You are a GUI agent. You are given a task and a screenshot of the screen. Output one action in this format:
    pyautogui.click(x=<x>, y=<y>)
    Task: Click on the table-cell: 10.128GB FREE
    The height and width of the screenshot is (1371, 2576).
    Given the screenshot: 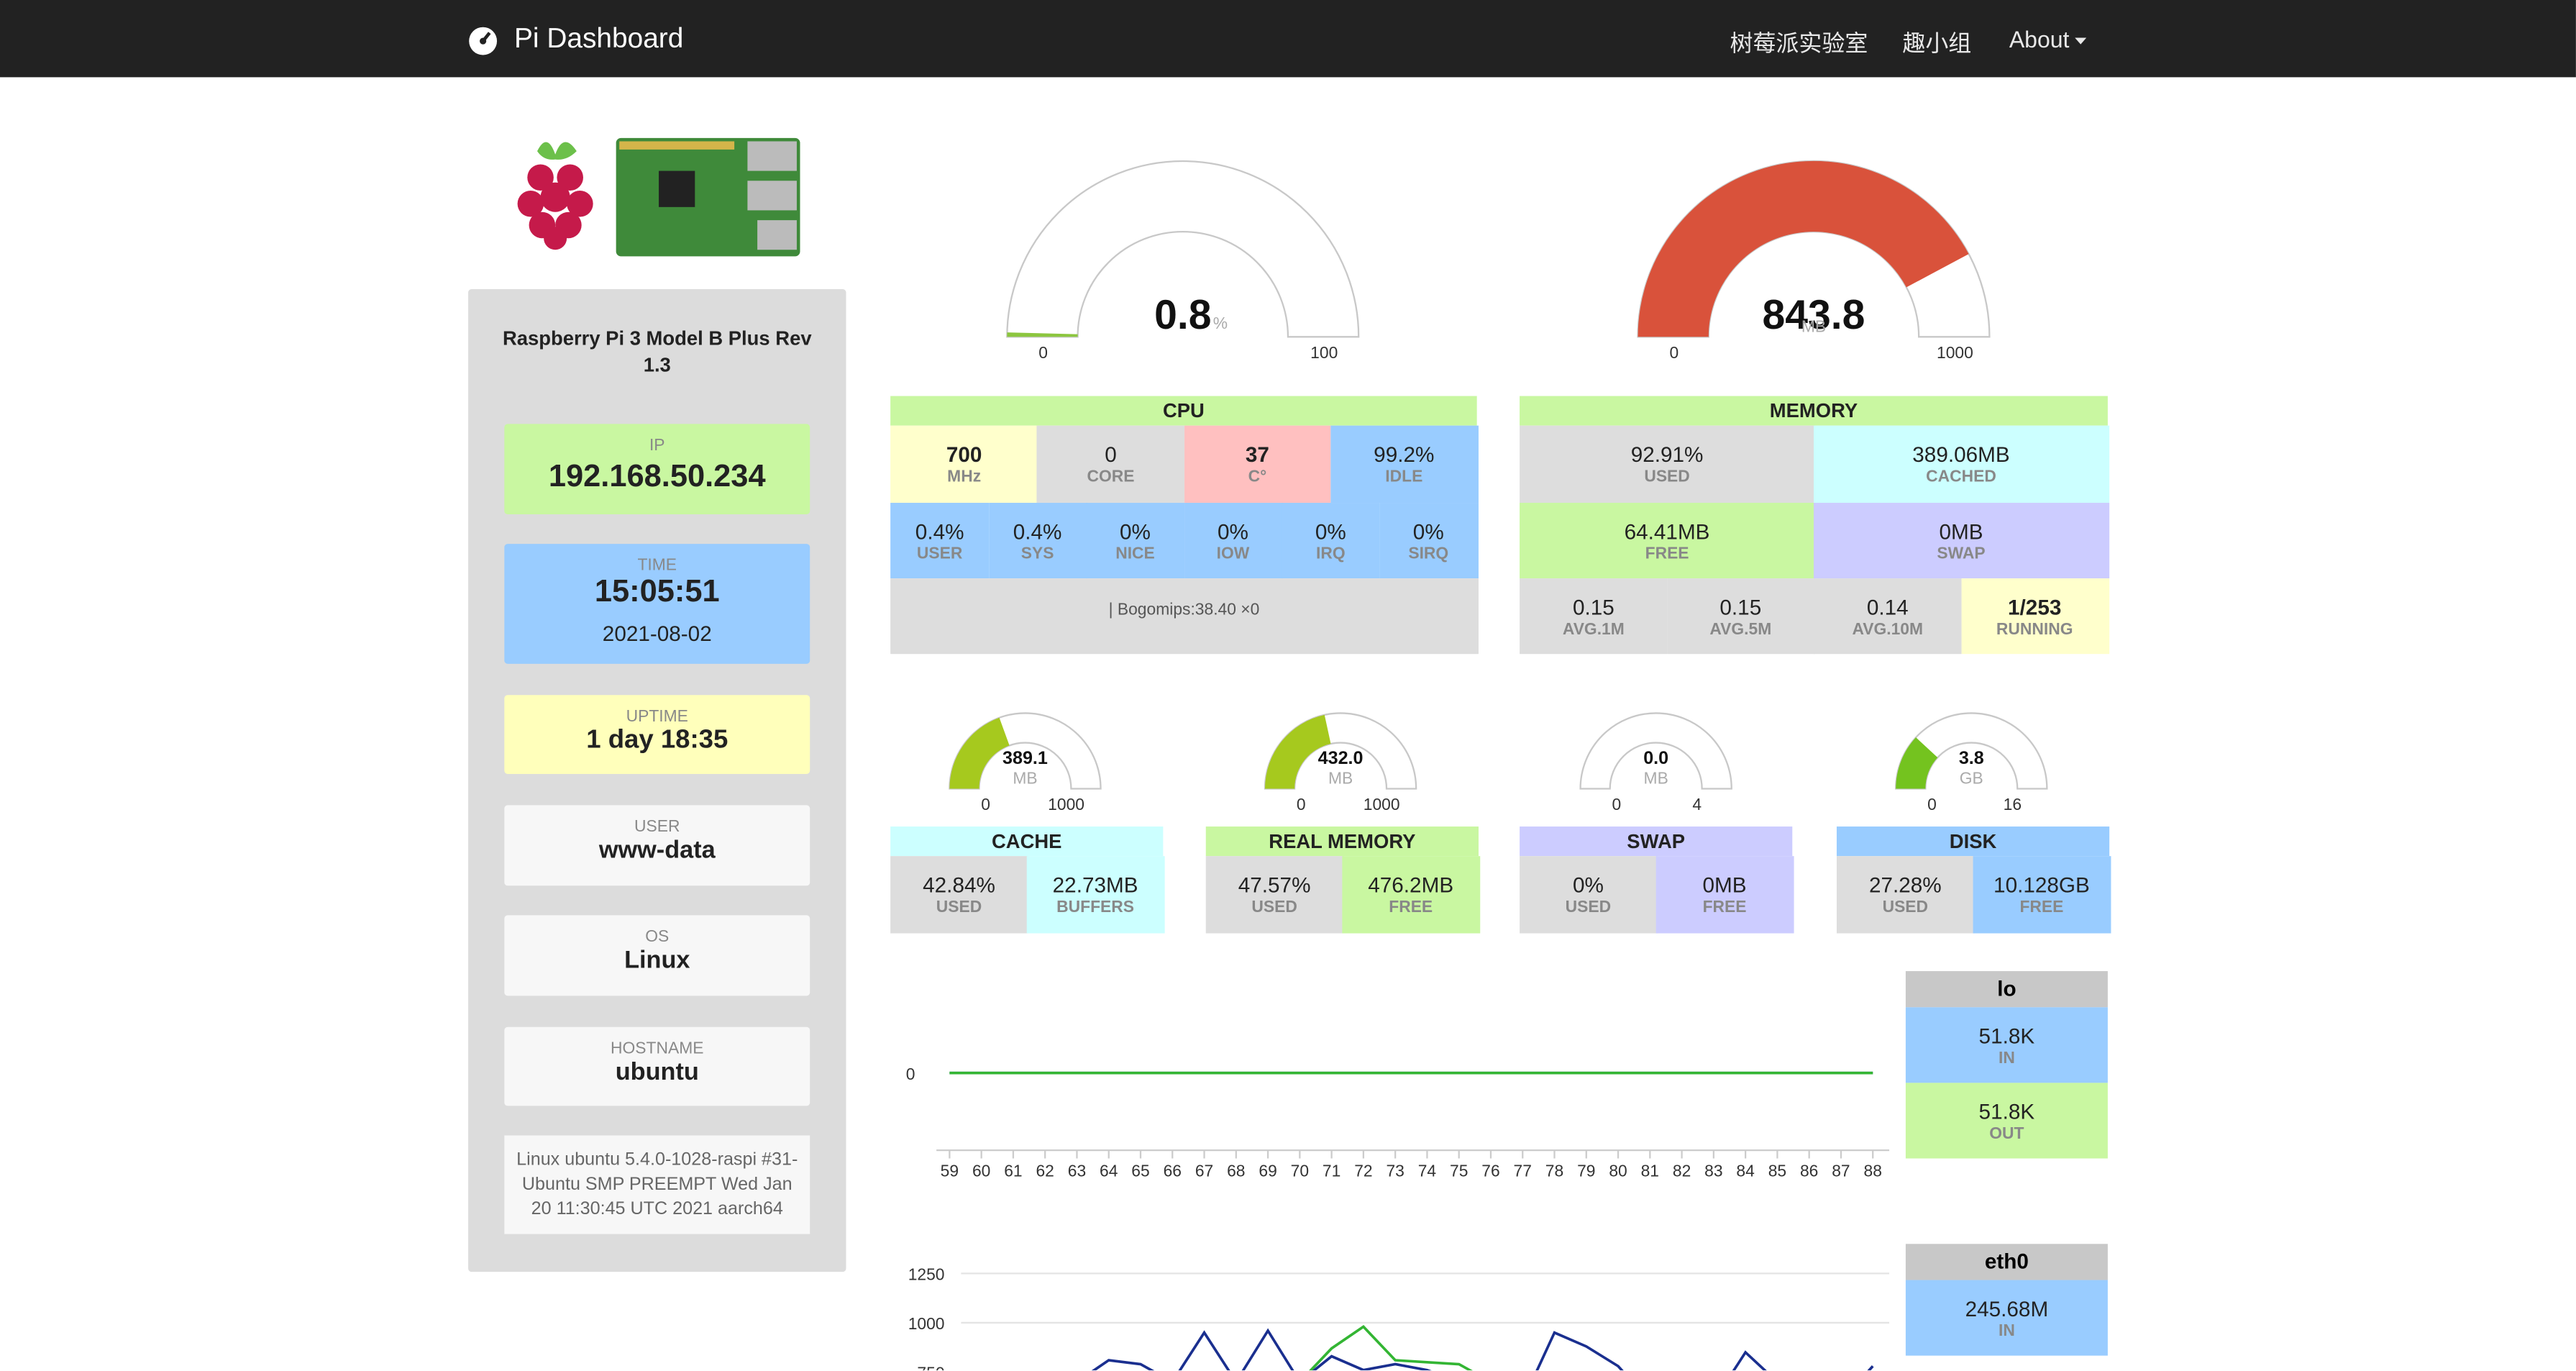 What is the action you would take?
    pyautogui.click(x=2042, y=895)
    